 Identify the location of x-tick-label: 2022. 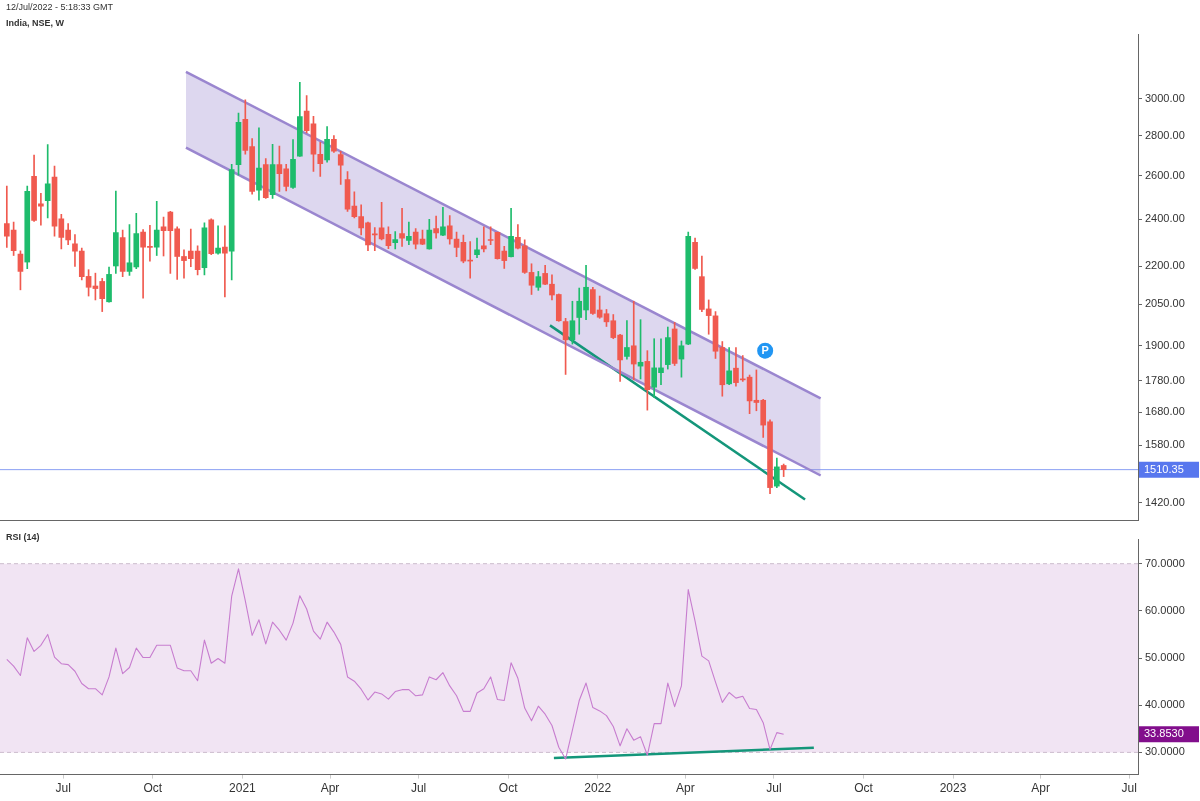
(598, 788).